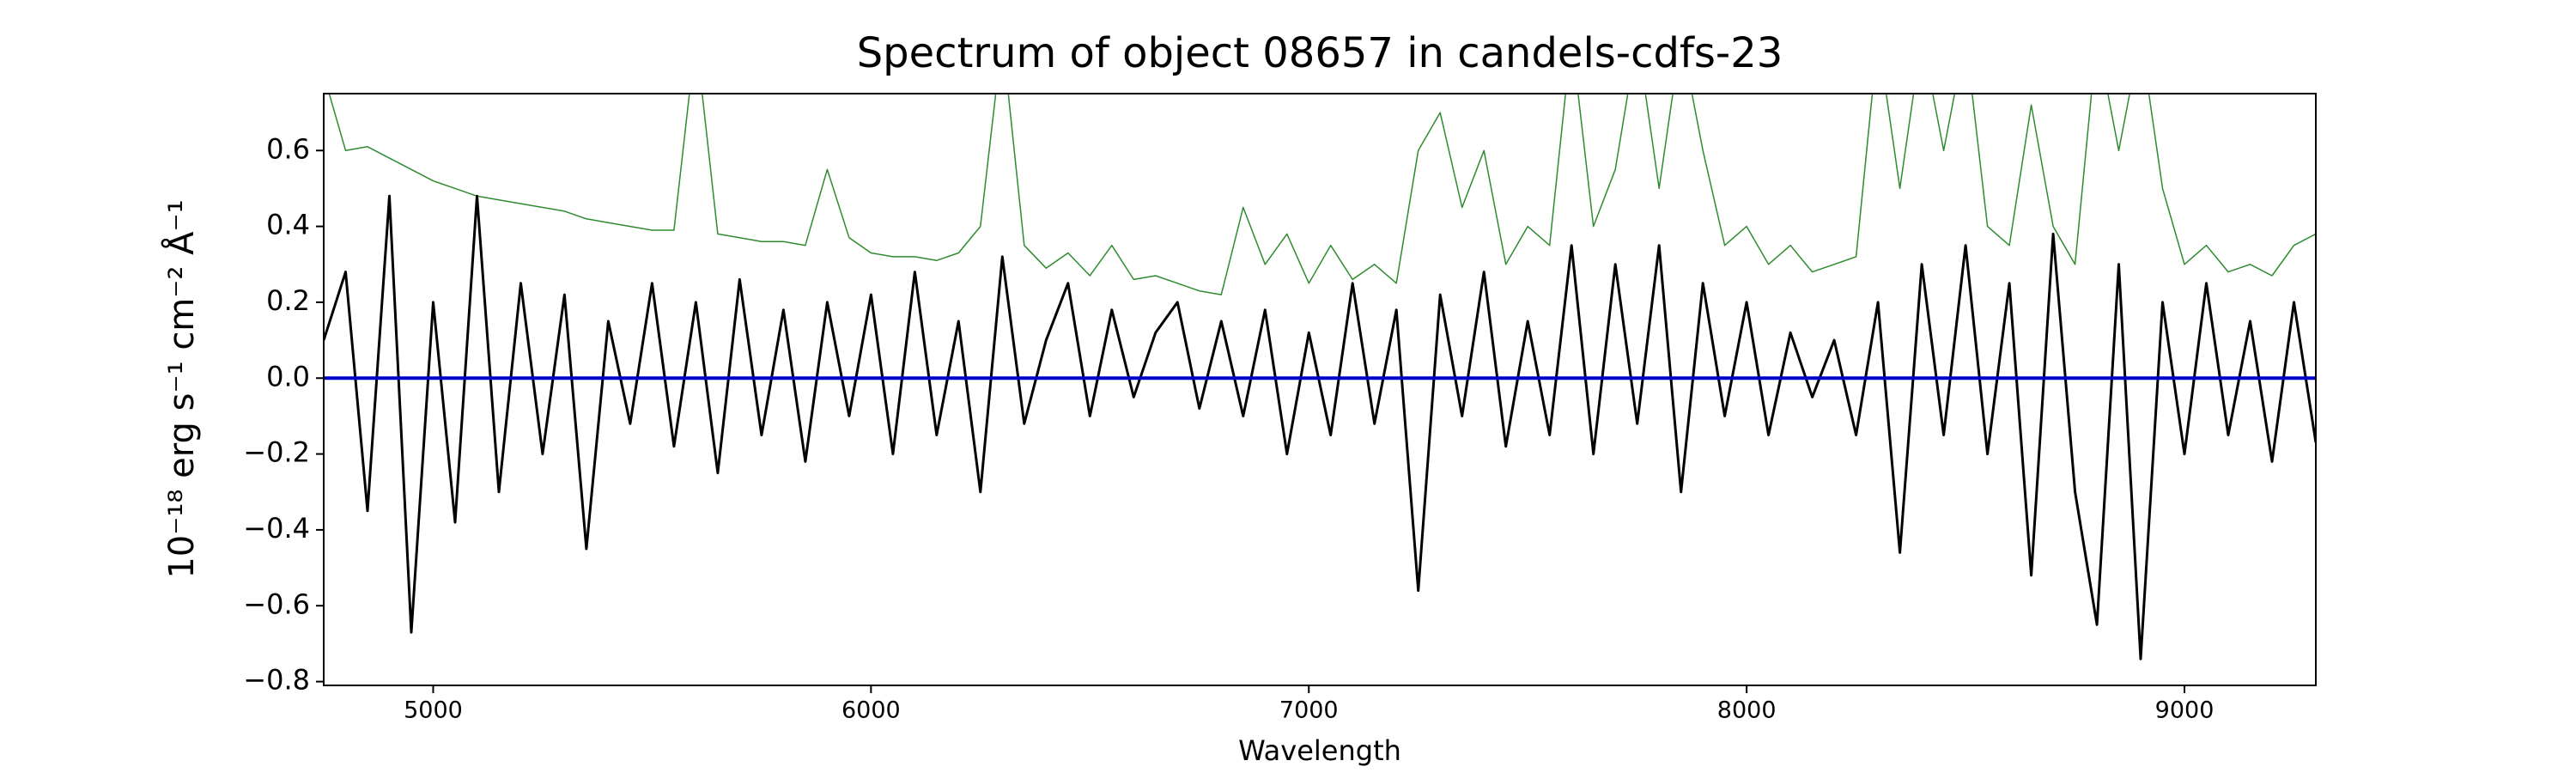 This screenshot has height=773, width=2576. What do you see at coordinates (276, 528) in the screenshot?
I see `y-tick-label: −0.4` at bounding box center [276, 528].